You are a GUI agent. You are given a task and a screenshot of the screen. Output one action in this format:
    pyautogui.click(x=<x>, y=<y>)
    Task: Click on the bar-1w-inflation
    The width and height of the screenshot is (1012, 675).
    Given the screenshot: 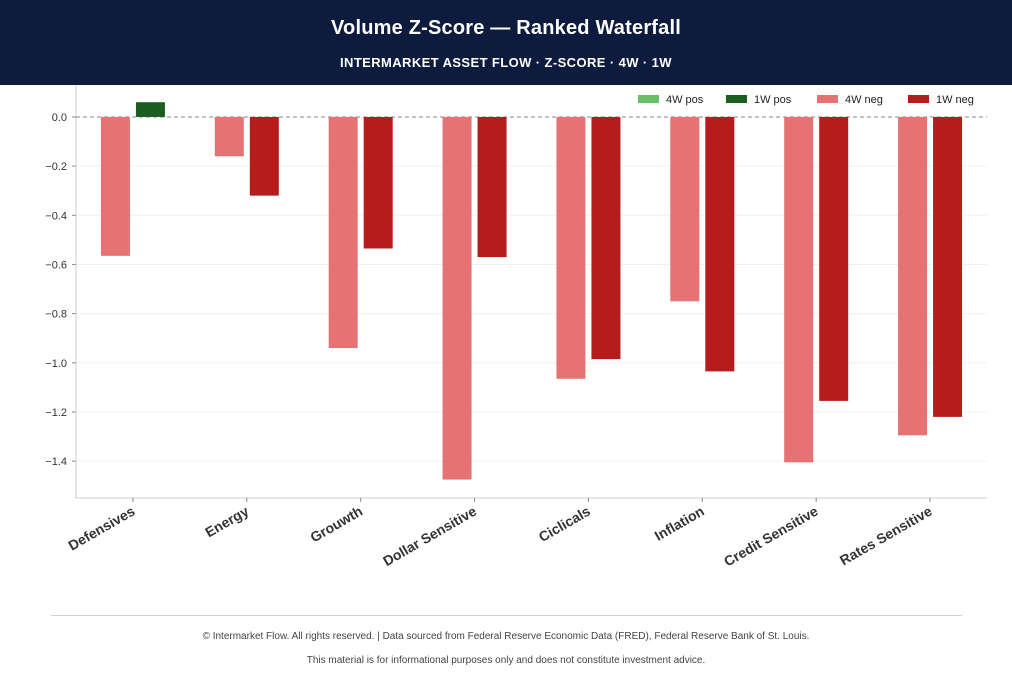 What is the action you would take?
    pyautogui.click(x=720, y=244)
    